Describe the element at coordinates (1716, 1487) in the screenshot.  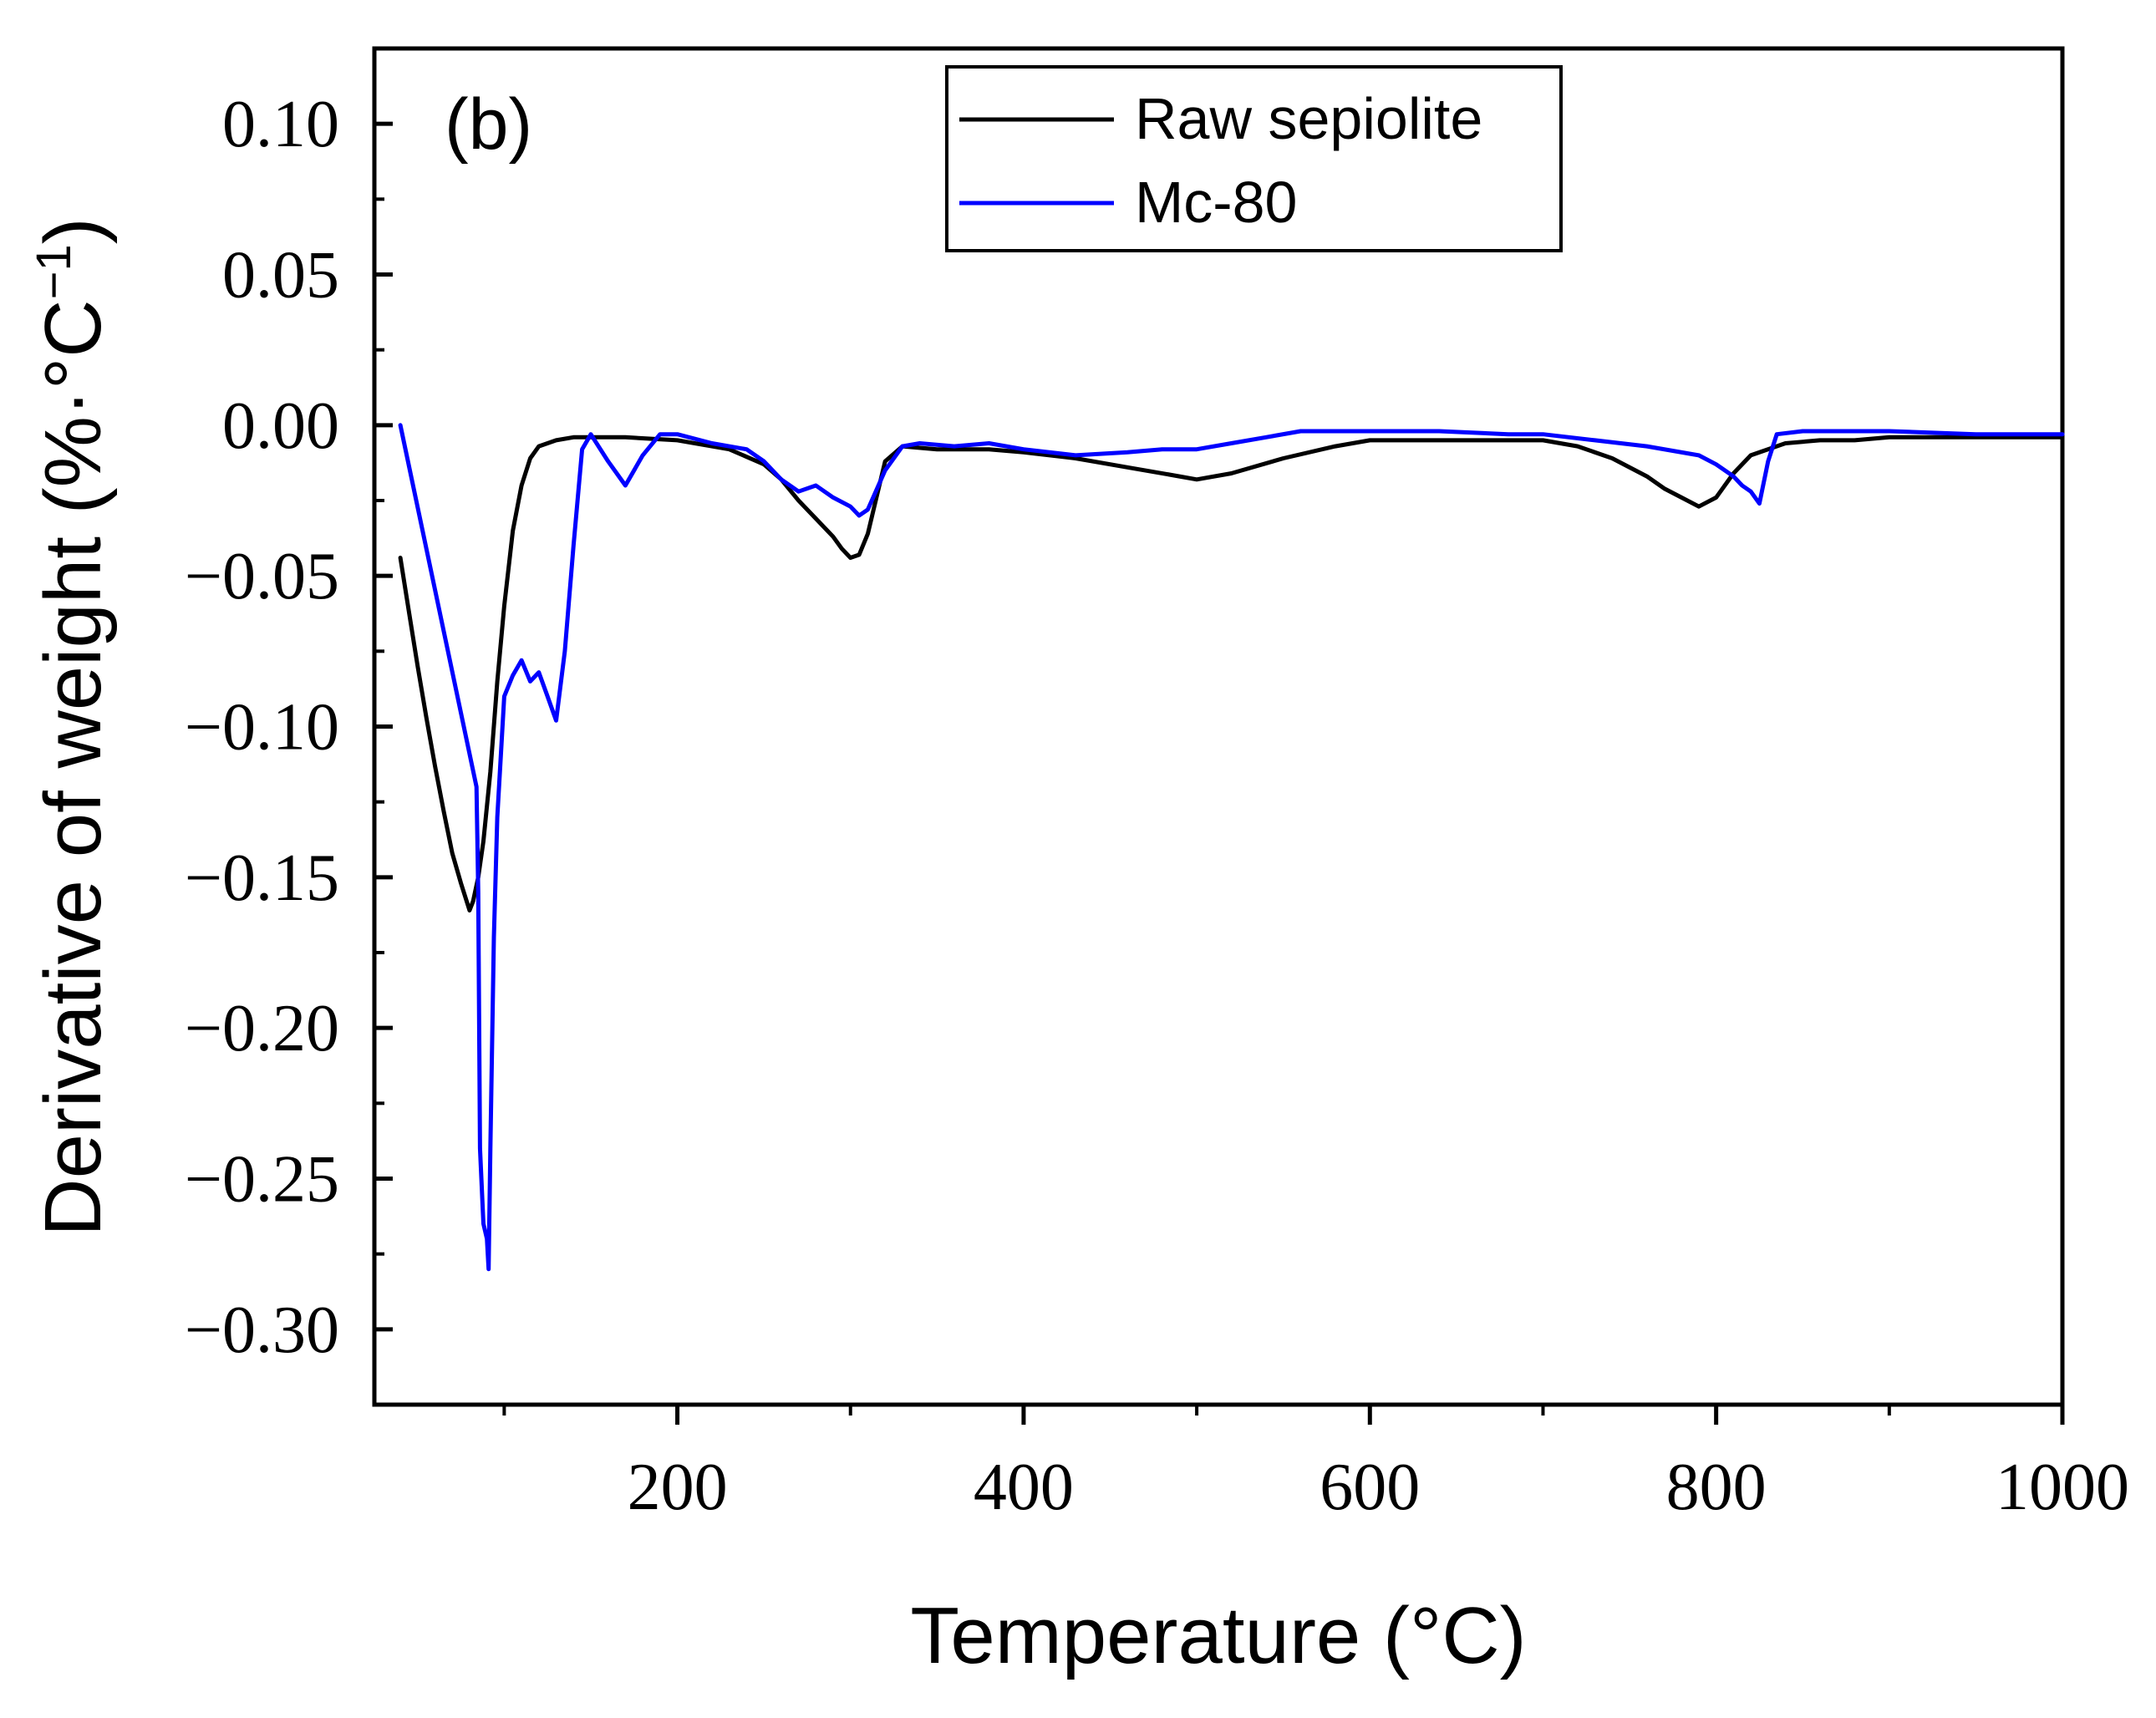
I see `x-tick-label: 800` at that location.